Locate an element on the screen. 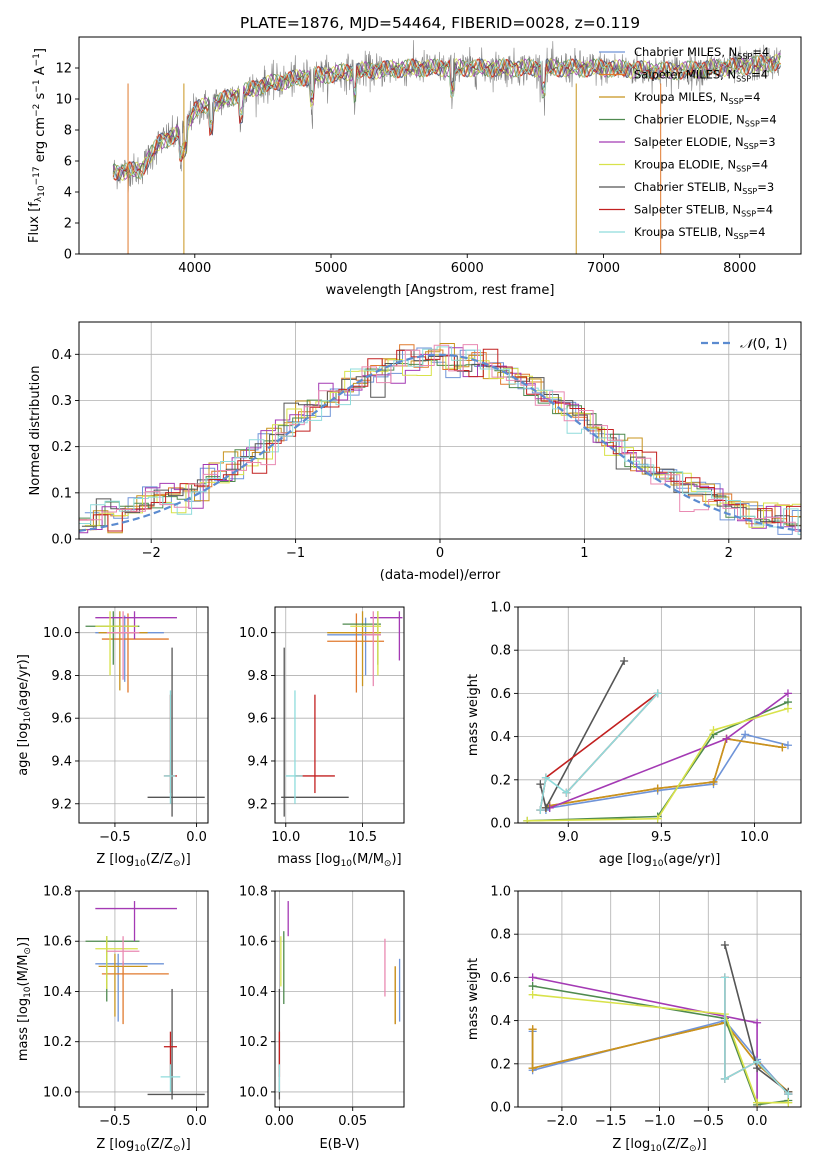  y-tick-label: 0.3 is located at coordinates (61, 401).